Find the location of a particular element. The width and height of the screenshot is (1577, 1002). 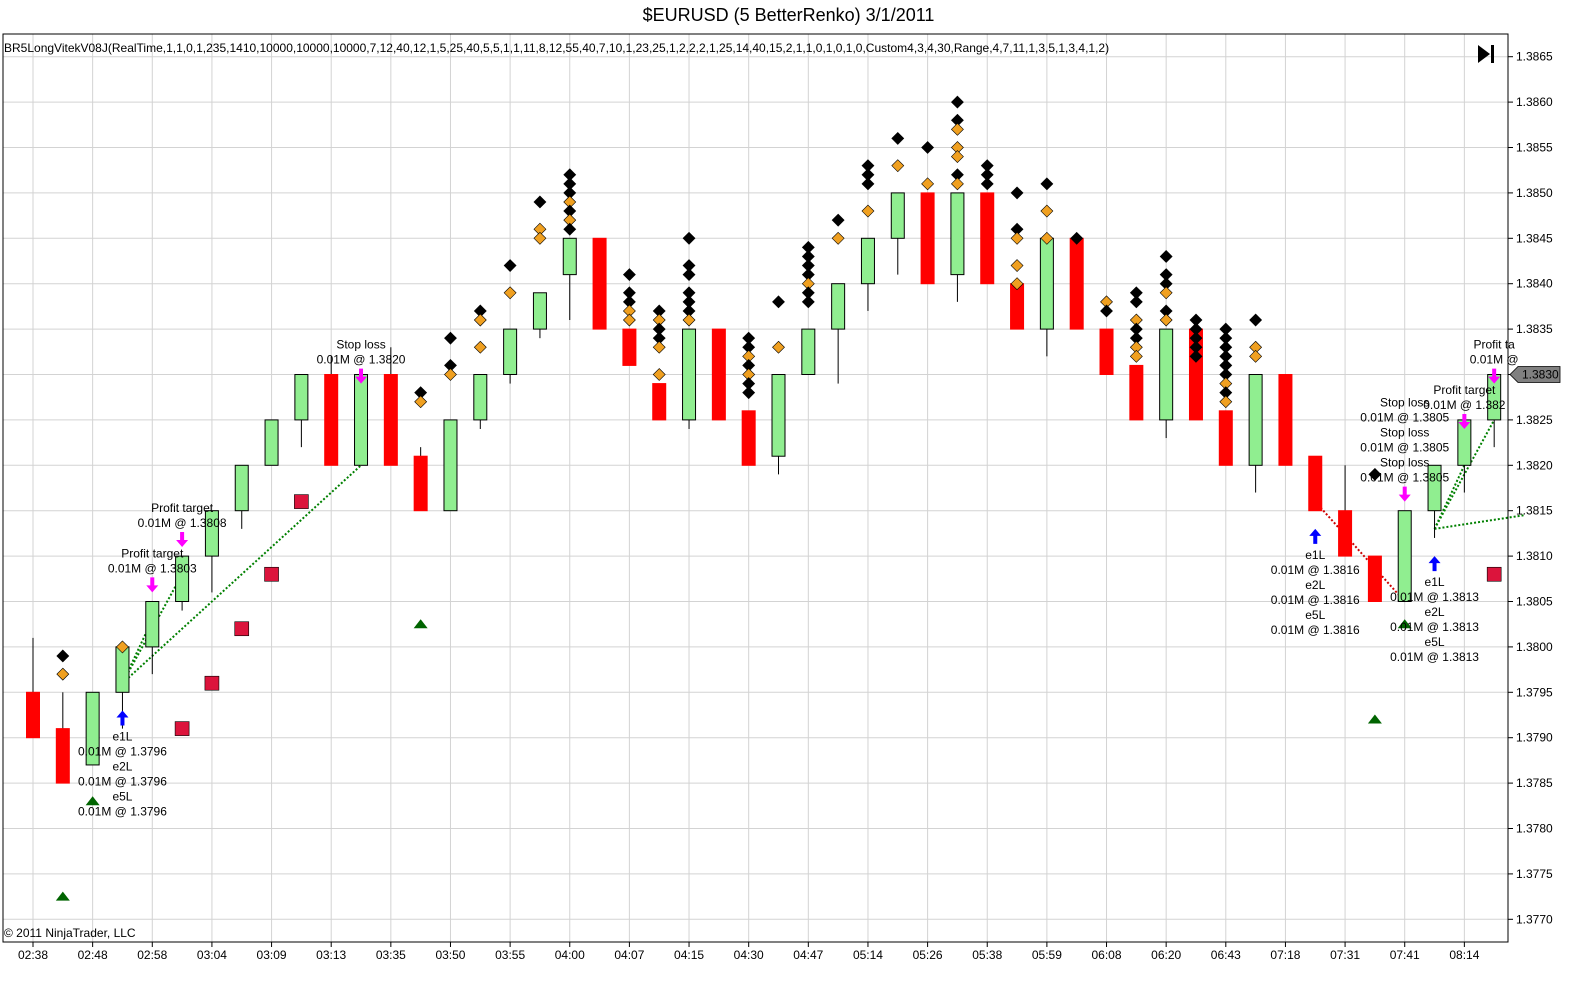

y-tick-label: 1.3790 is located at coordinates (1534, 738).